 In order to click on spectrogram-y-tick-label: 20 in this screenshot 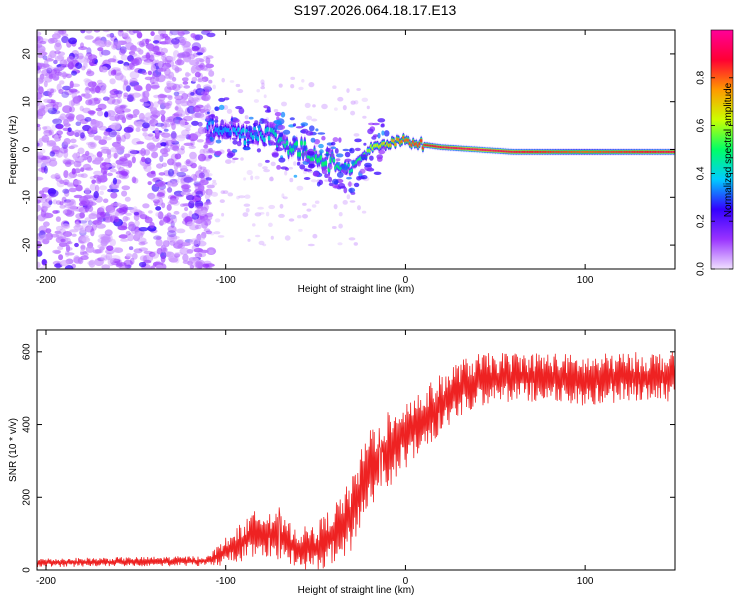, I will do `click(27, 54)`.